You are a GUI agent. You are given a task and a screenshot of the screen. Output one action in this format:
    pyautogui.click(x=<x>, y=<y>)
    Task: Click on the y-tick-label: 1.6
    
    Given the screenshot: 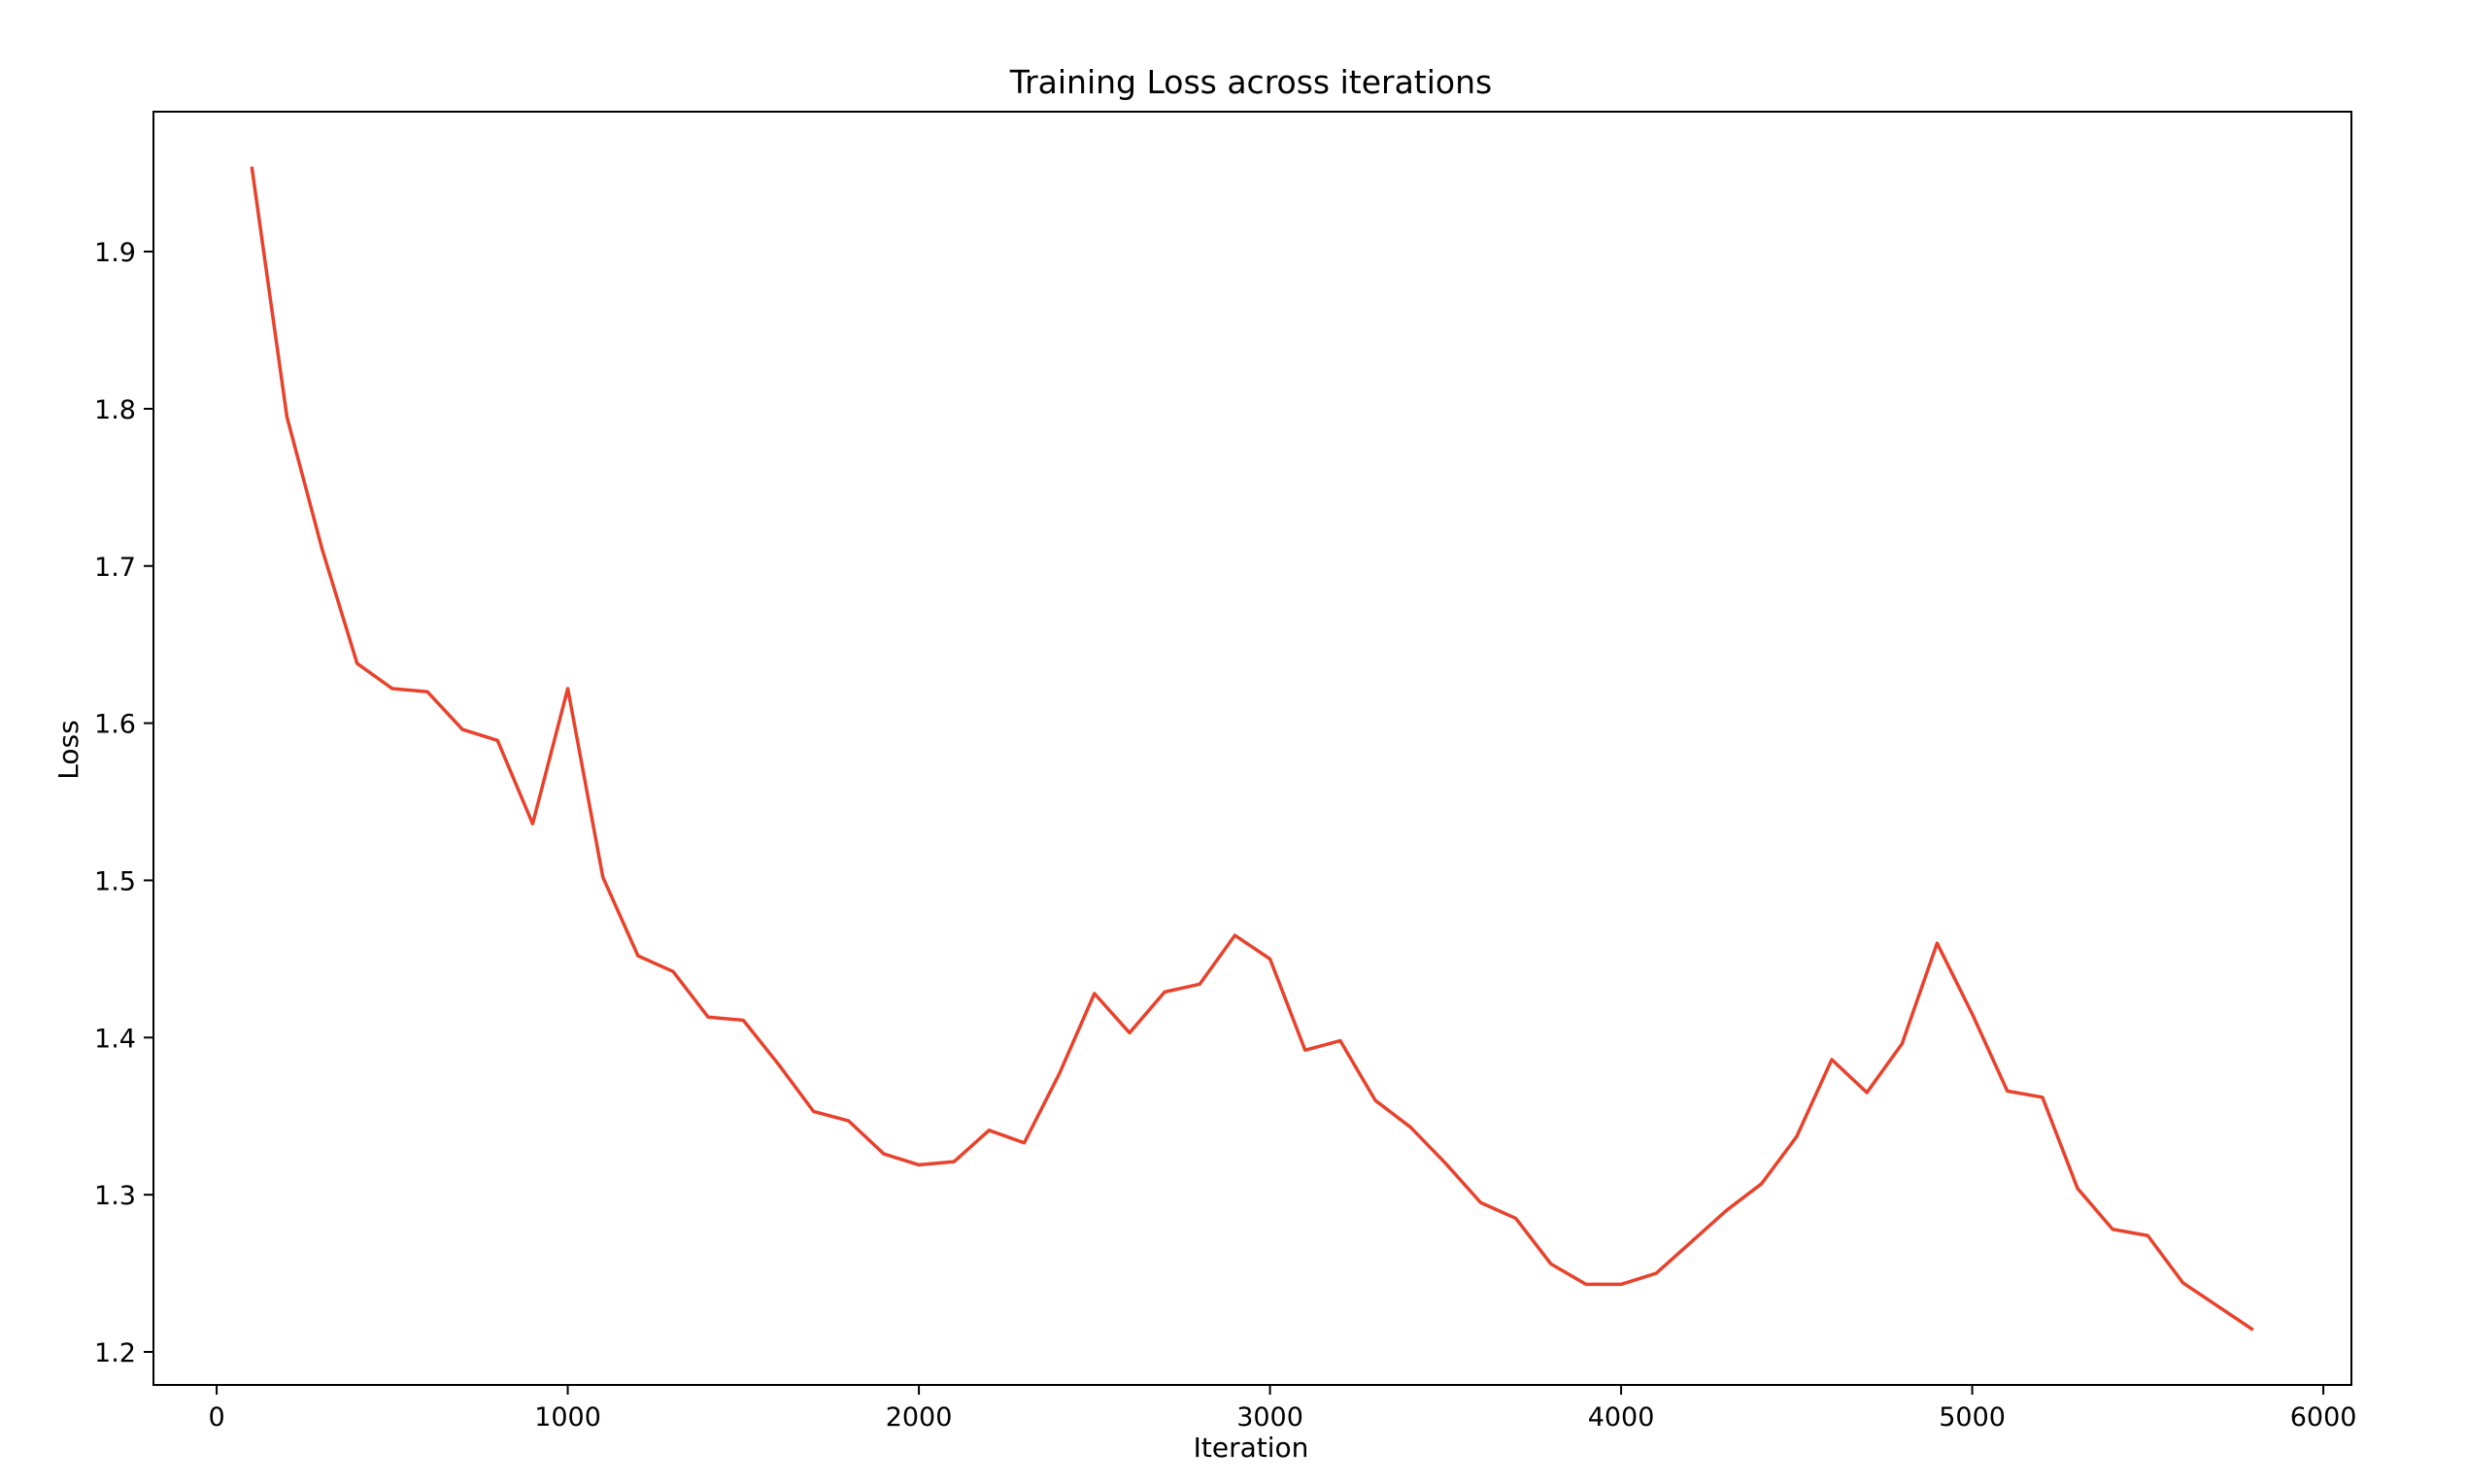 What is the action you would take?
    pyautogui.click(x=115, y=725)
    